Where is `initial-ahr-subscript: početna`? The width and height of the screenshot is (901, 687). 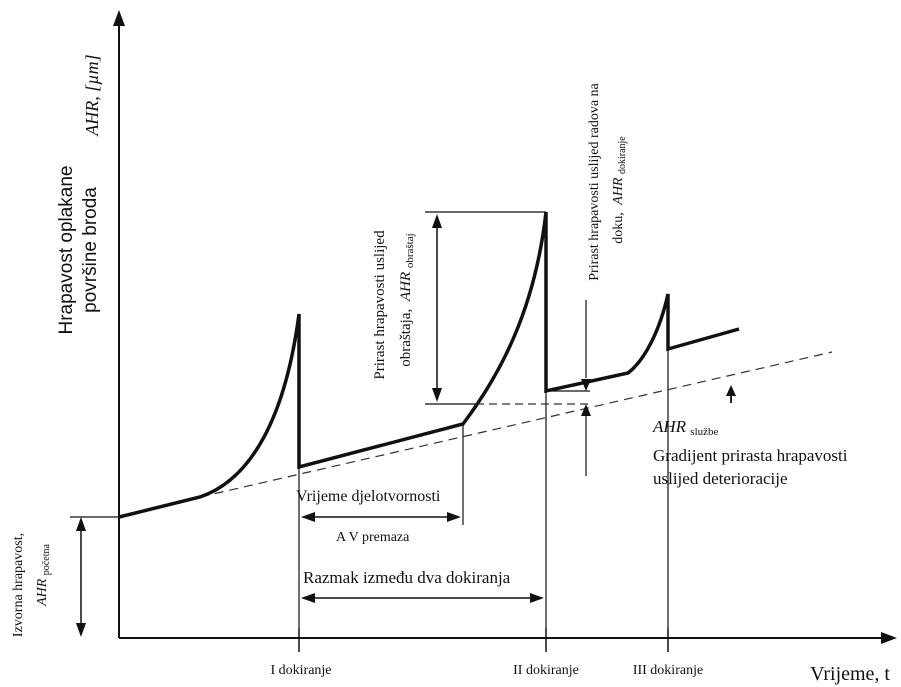
initial-ahr-subscript: početna is located at coordinates (46, 560).